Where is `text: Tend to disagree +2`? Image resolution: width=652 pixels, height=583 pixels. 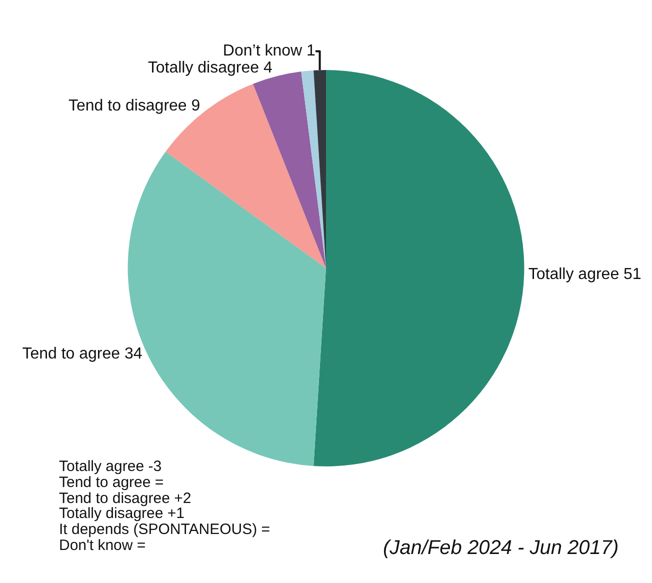
text: Tend to disagree +2 is located at coordinates (125, 498).